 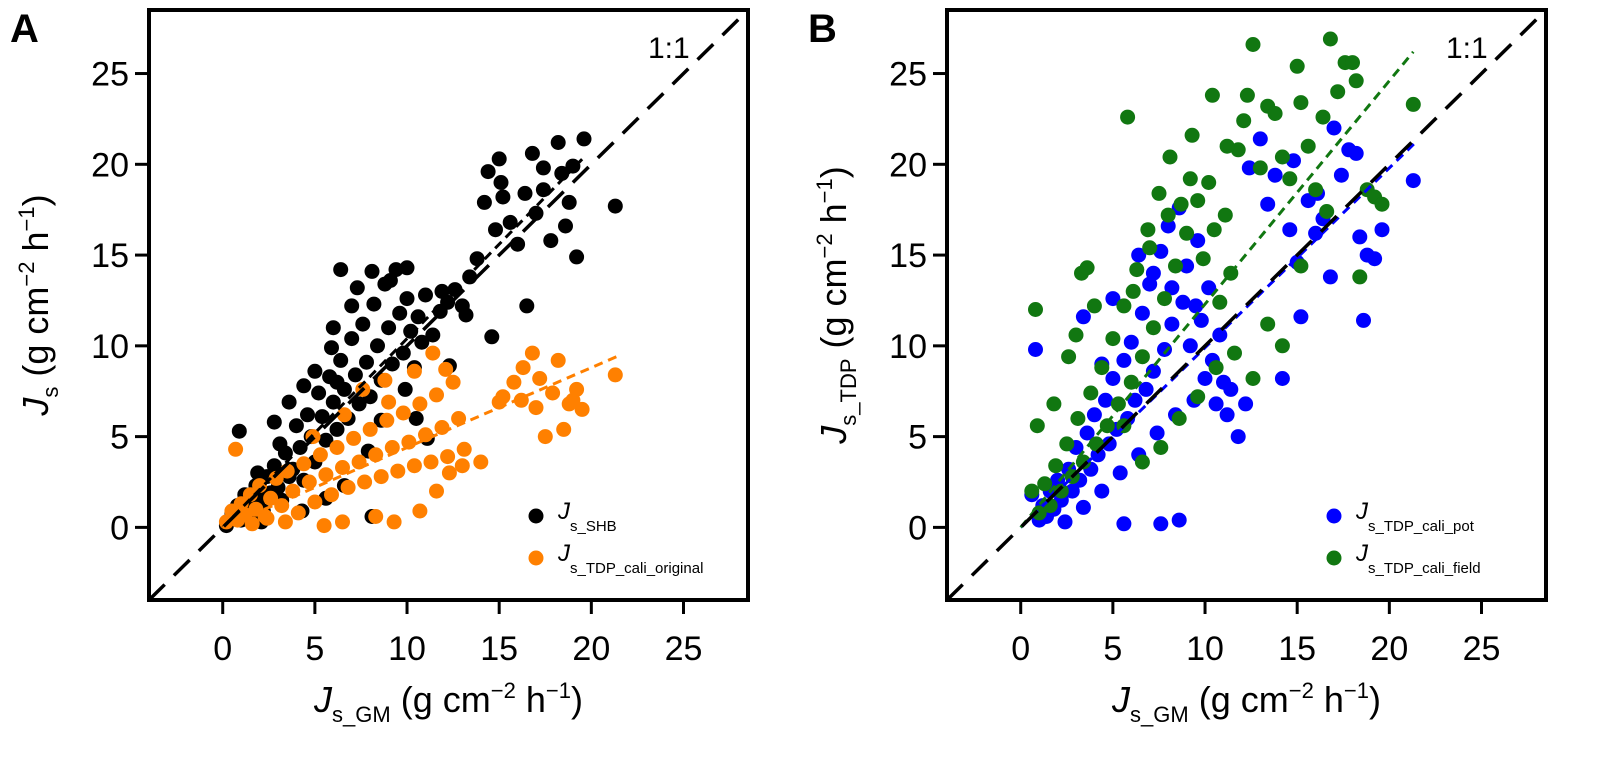 What do you see at coordinates (503, 690) in the screenshot?
I see `x-label-sup: −2` at bounding box center [503, 690].